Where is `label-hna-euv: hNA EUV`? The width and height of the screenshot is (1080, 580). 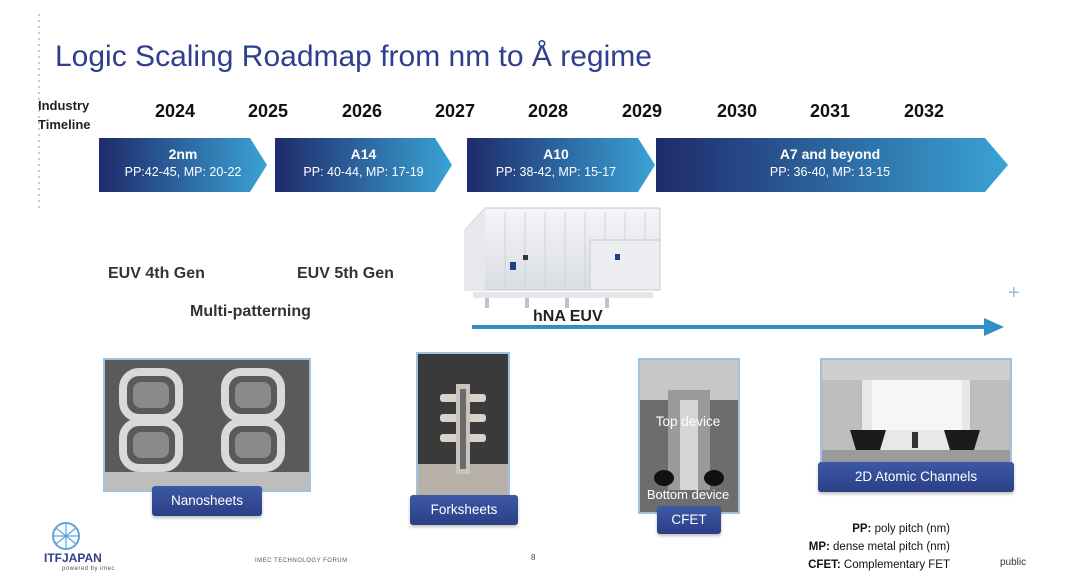 label-hna-euv: hNA EUV is located at coordinates (568, 316).